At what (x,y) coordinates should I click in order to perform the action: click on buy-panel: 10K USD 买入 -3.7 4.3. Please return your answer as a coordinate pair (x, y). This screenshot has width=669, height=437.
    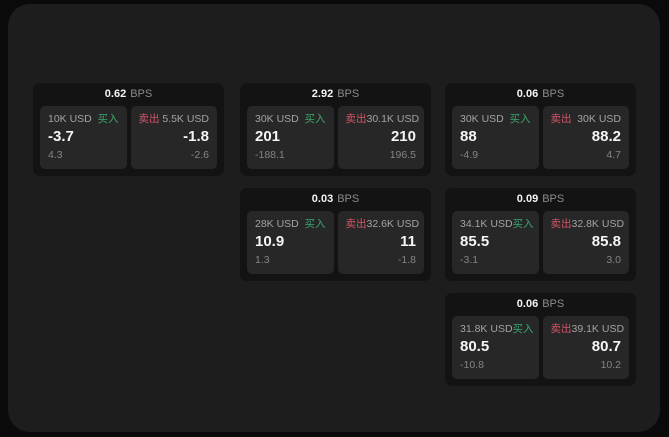
    Looking at the image, I should click on (83, 137).